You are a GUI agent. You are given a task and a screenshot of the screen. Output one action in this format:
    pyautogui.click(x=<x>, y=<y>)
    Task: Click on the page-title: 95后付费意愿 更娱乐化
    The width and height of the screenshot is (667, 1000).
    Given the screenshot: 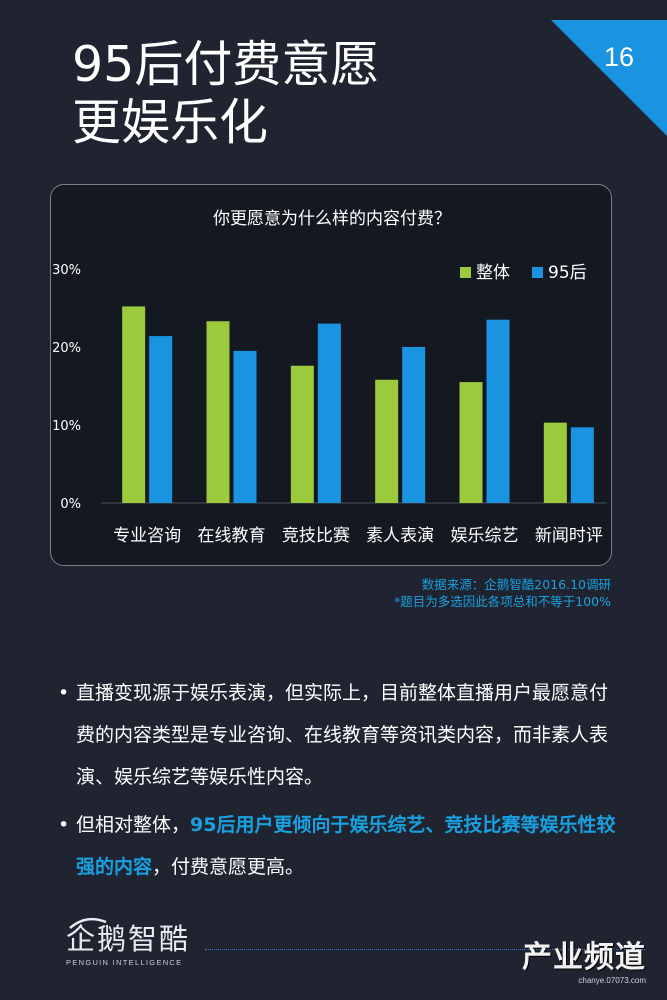 What is the action you would take?
    pyautogui.click(x=225, y=94)
    